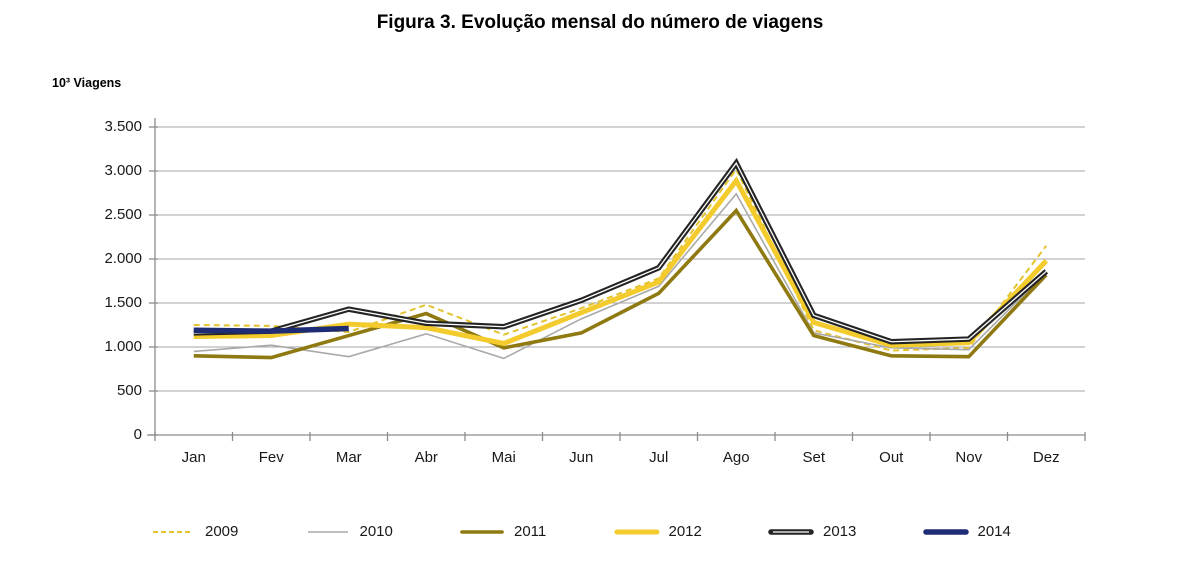 Image resolution: width=1200 pixels, height=578 pixels. Describe the element at coordinates (530, 531) in the screenshot. I see `legend-label: 2011` at that location.